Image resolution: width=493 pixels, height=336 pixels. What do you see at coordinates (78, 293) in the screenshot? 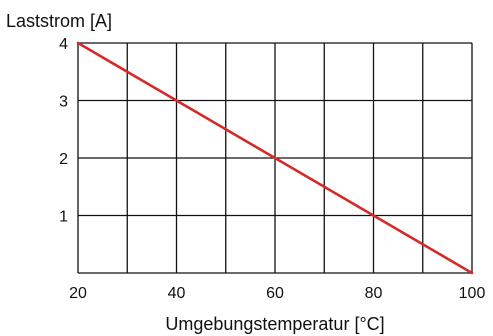
I see `x-tick-label-20: 20` at bounding box center [78, 293].